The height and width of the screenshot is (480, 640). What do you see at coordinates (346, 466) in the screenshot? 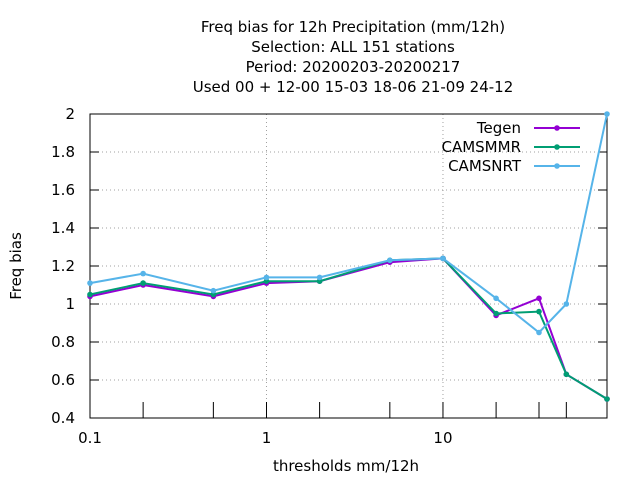
I see `x-axis-label: thresholds mm/12h` at bounding box center [346, 466].